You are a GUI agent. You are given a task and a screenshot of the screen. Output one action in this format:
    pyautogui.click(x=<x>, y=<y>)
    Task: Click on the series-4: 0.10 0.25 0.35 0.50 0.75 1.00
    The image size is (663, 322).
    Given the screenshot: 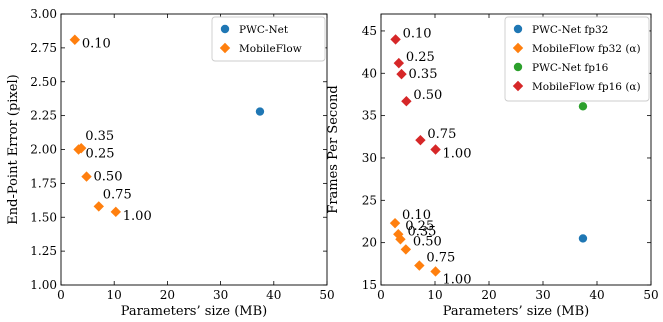 What is the action you would take?
    pyautogui.click(x=431, y=94)
    